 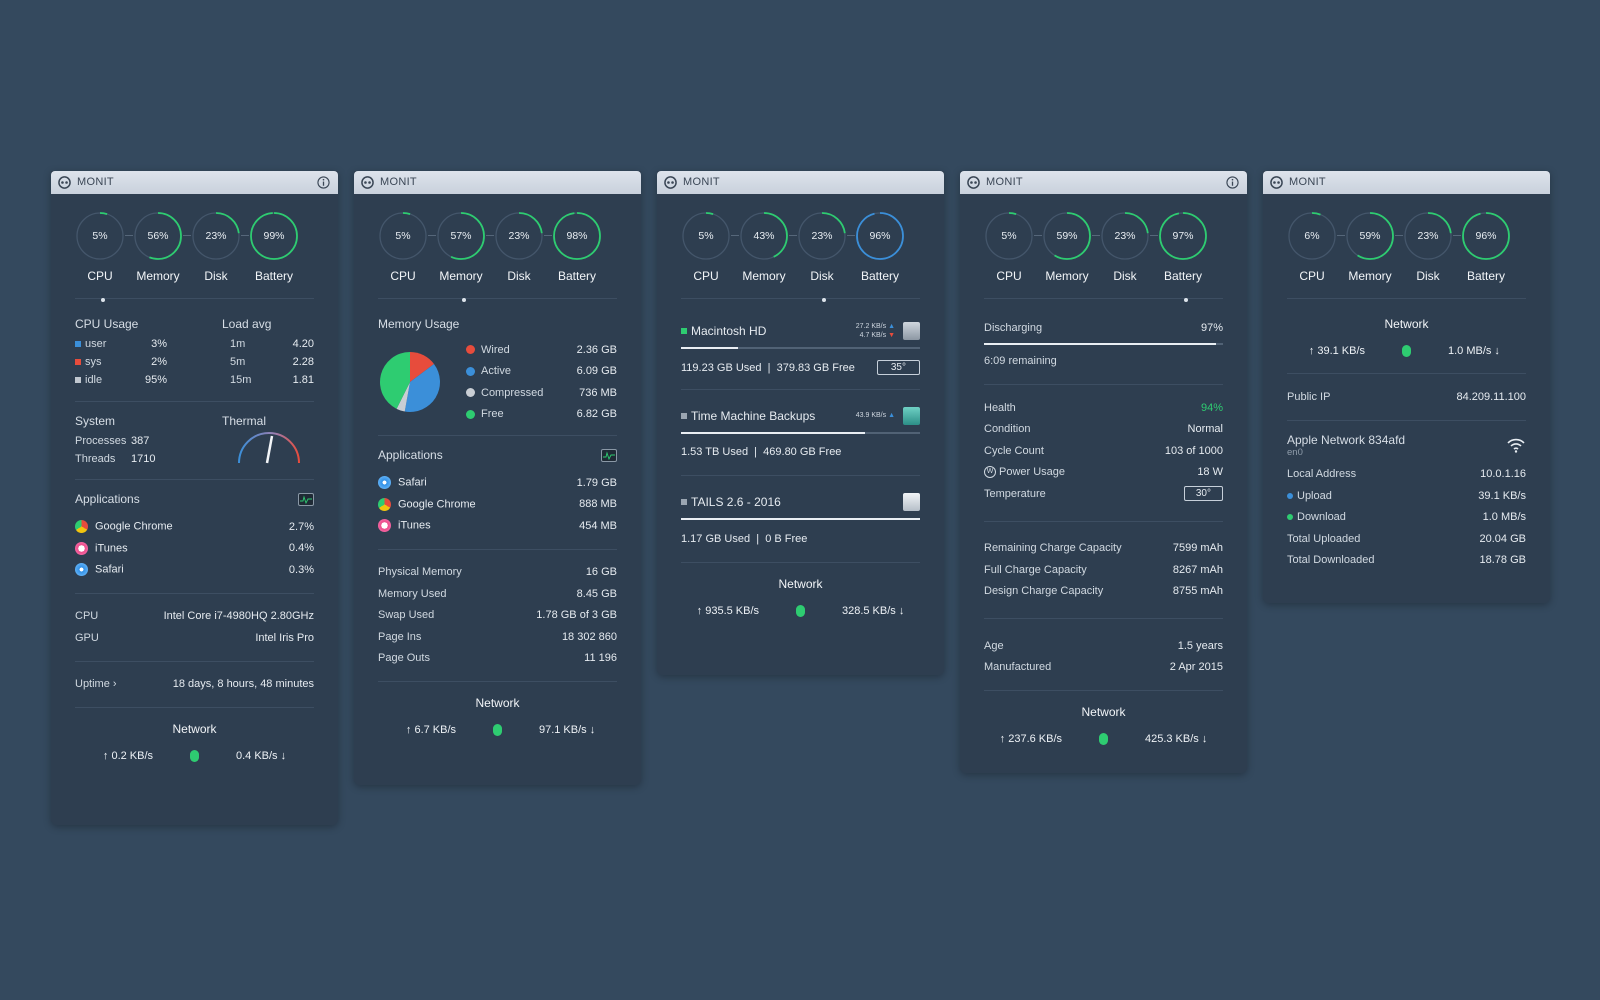 What do you see at coordinates (461, 247) in the screenshot?
I see `gauge-memory: 57% Memory` at bounding box center [461, 247].